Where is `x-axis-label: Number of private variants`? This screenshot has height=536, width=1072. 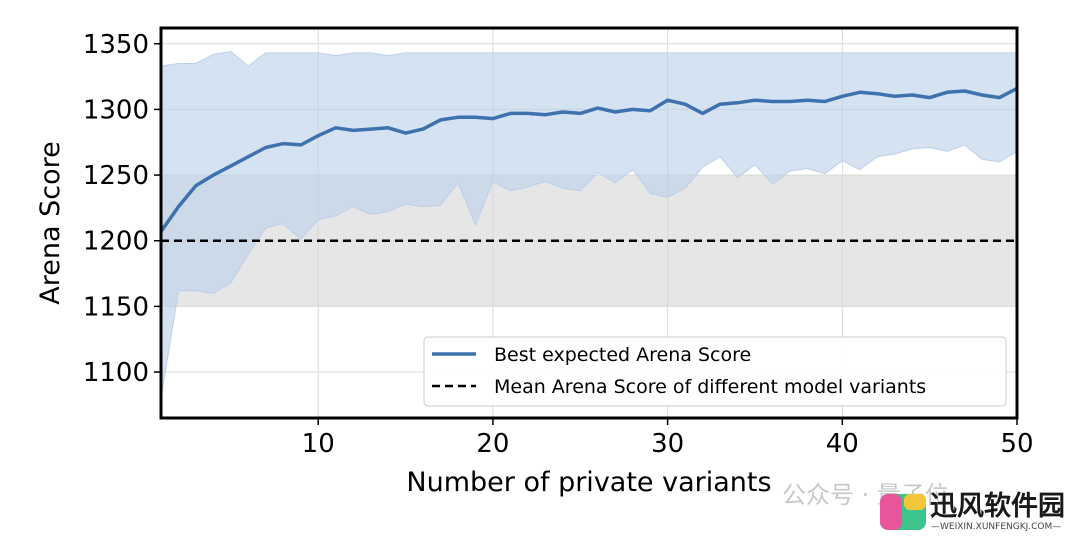 x-axis-label: Number of private variants is located at coordinates (588, 482).